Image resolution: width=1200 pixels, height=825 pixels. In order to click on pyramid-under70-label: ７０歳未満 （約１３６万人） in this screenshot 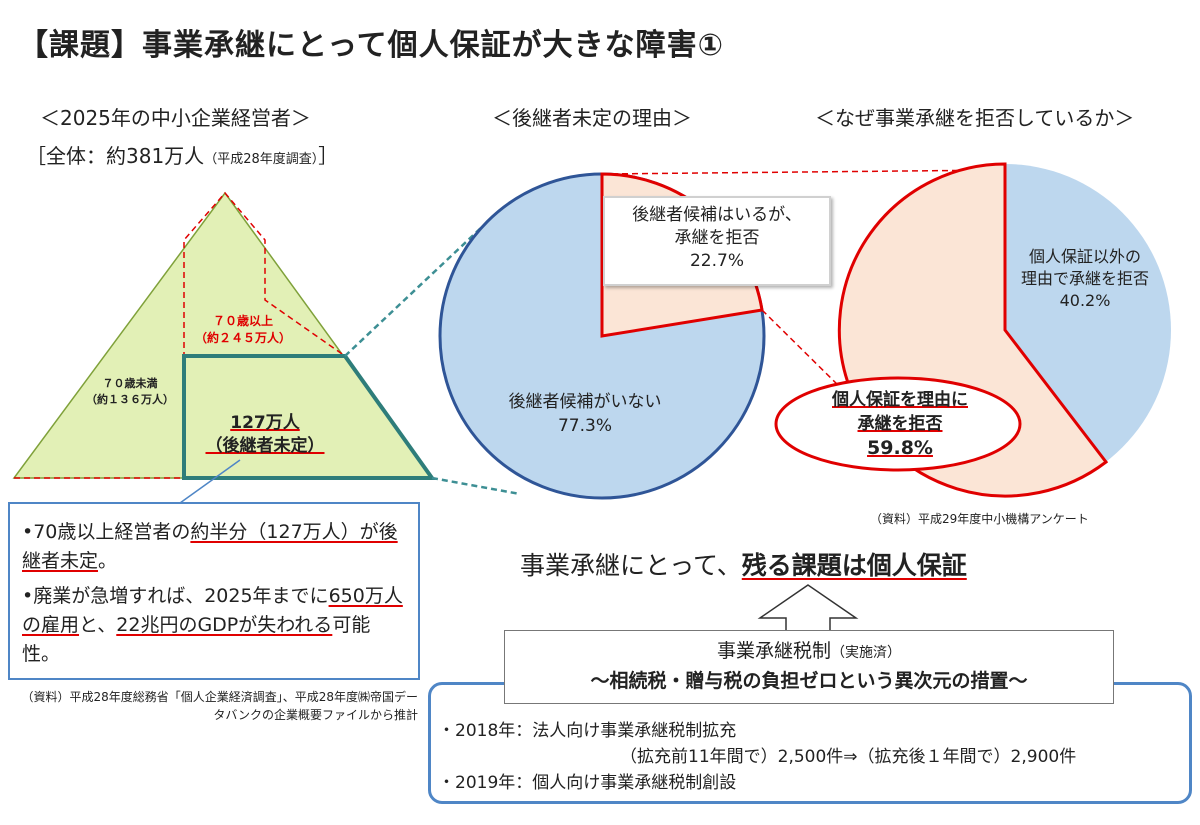, I will do `click(130, 392)`.